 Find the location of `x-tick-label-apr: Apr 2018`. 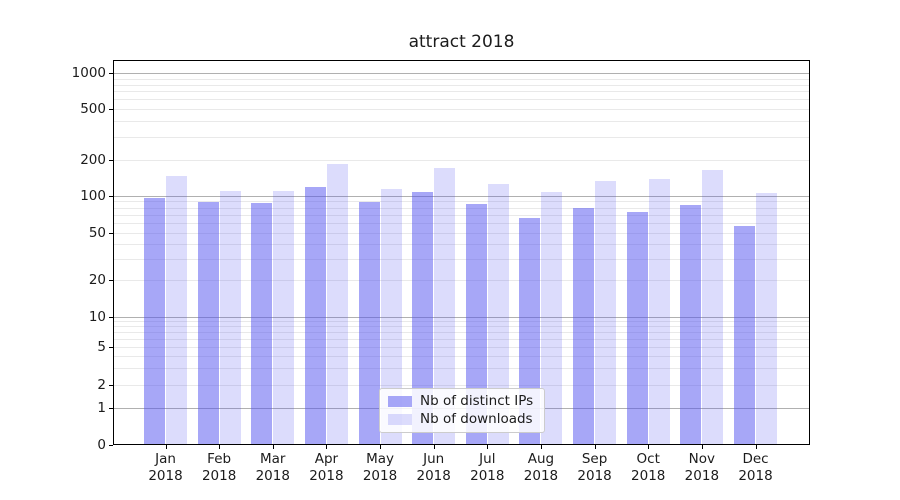

x-tick-label-apr: Apr 2018 is located at coordinates (326, 467).